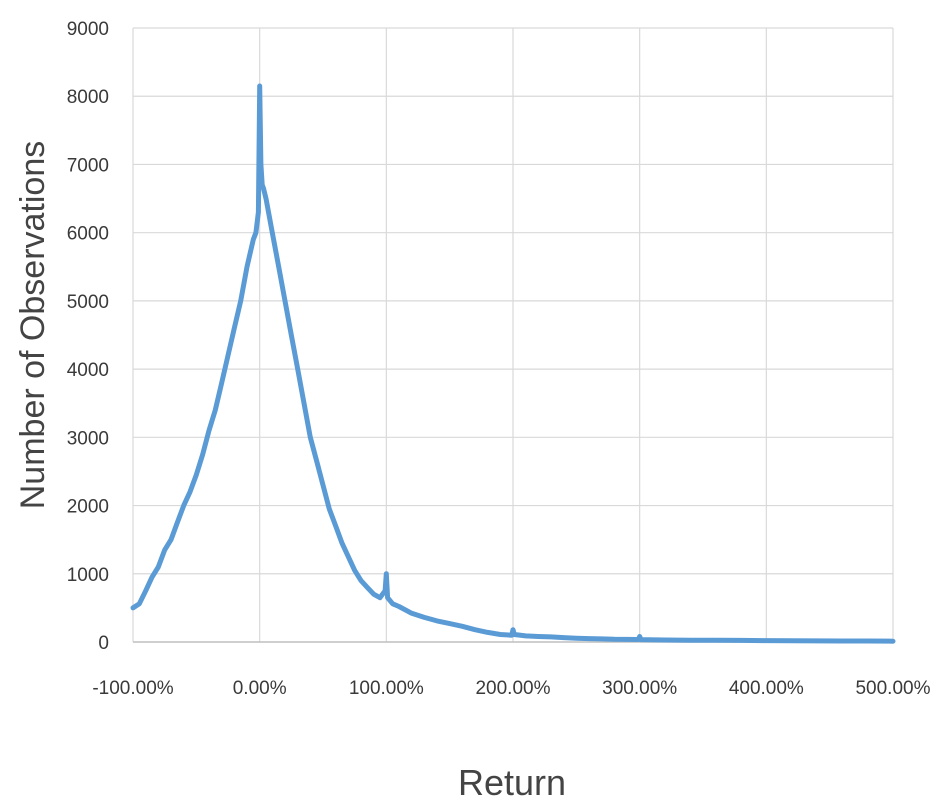 The height and width of the screenshot is (805, 938). What do you see at coordinates (103, 643) in the screenshot?
I see `y-tick-label: 0` at bounding box center [103, 643].